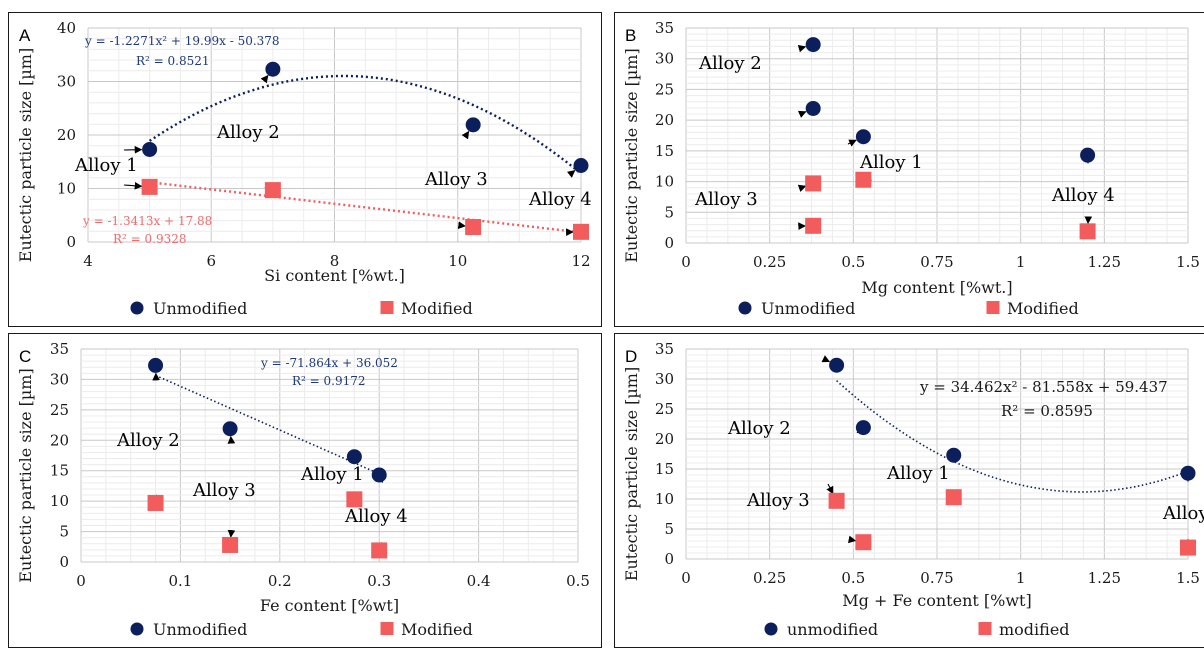  What do you see at coordinates (211, 261) in the screenshot?
I see `x-tick-label: 6` at bounding box center [211, 261].